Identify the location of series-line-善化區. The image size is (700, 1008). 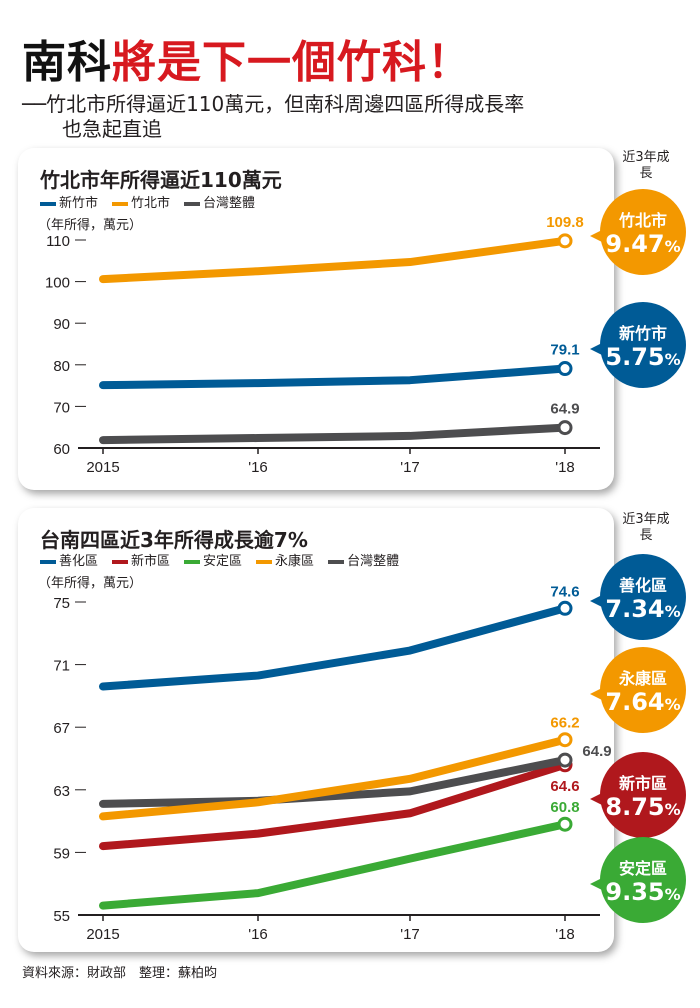
(334, 647).